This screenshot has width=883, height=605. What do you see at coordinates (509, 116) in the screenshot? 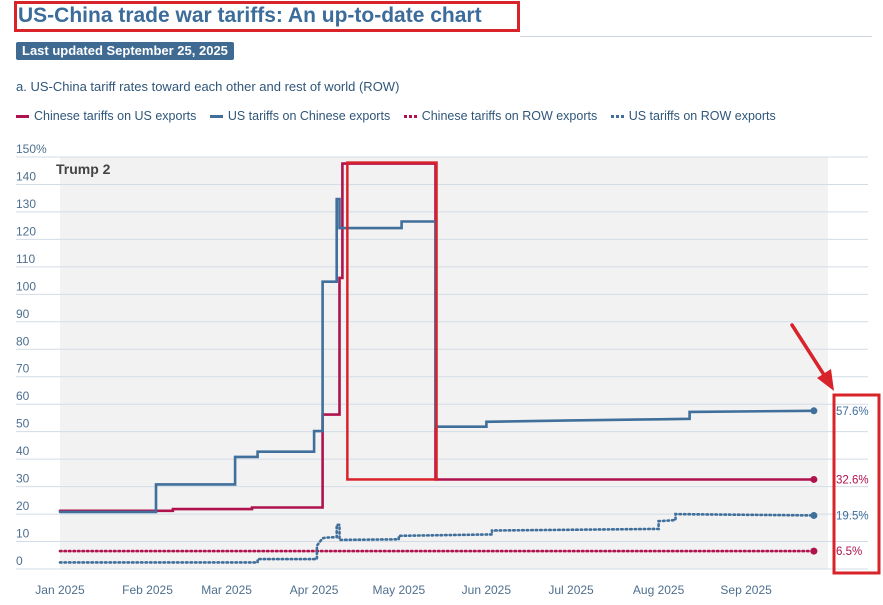
I see `legend-label: Chinese tariffs on ROW exports` at bounding box center [509, 116].